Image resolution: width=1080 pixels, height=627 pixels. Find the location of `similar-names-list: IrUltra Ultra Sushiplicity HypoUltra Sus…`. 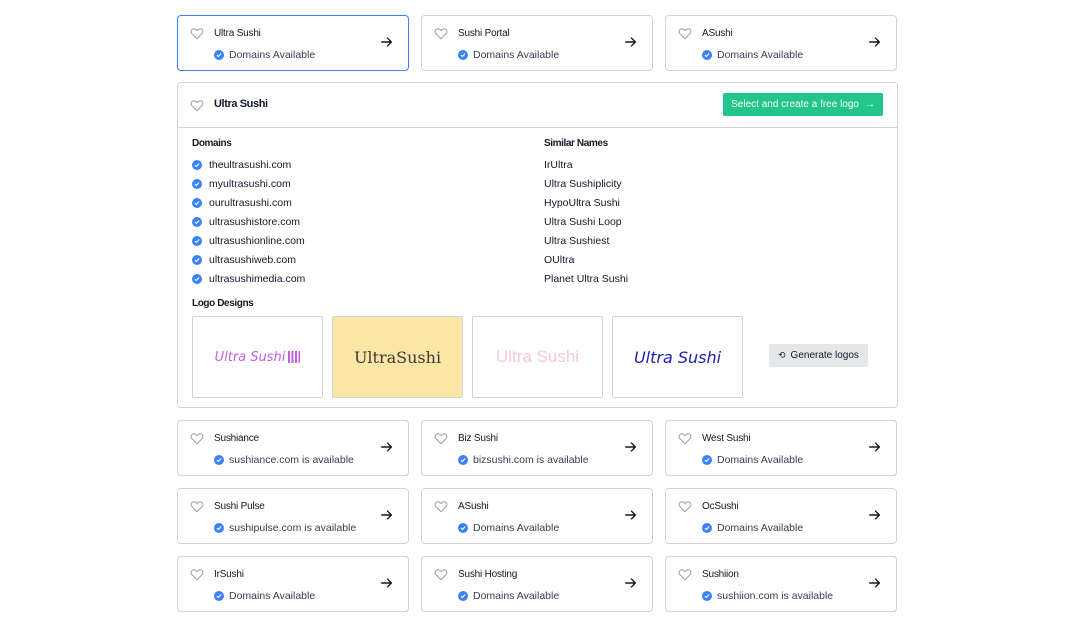

similar-names-list: IrUltra Ultra Sushiplicity HypoUltra Sus… is located at coordinates (586, 221).